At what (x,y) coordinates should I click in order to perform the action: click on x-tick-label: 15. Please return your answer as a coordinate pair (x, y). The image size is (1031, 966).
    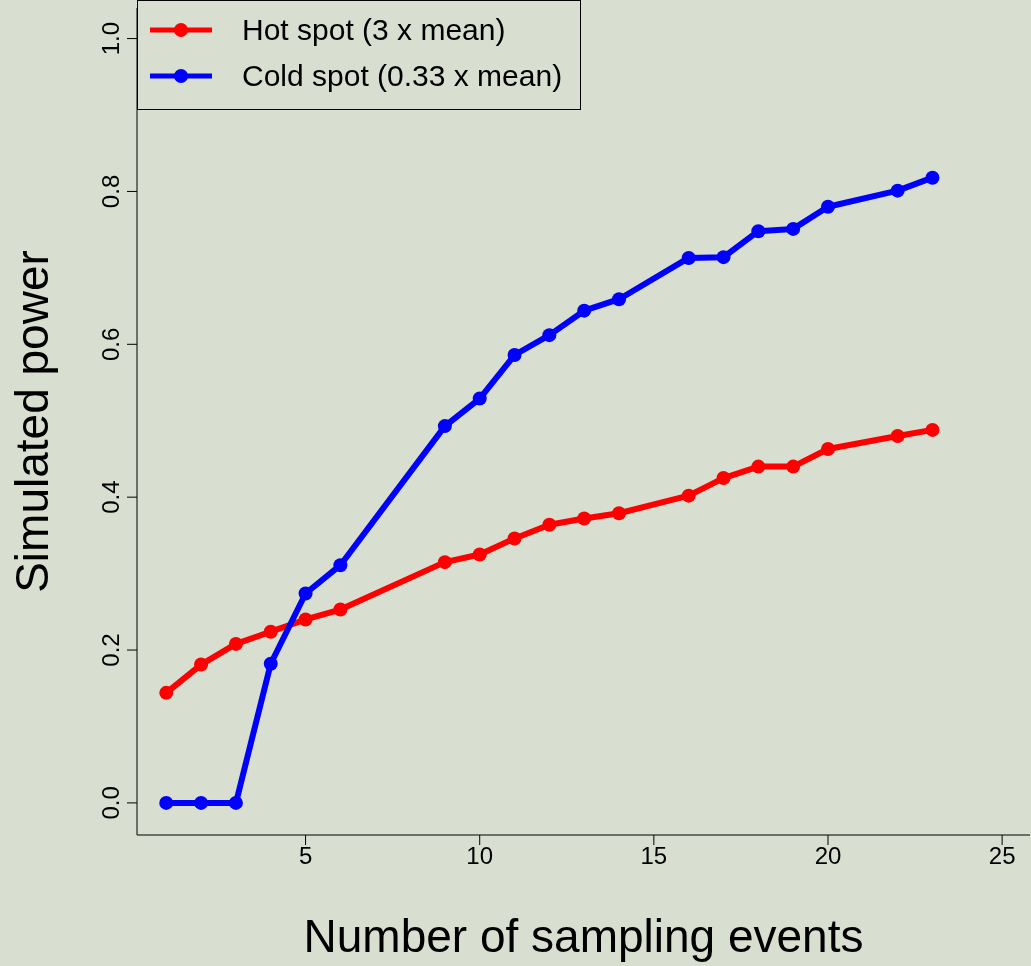
    Looking at the image, I should click on (654, 856).